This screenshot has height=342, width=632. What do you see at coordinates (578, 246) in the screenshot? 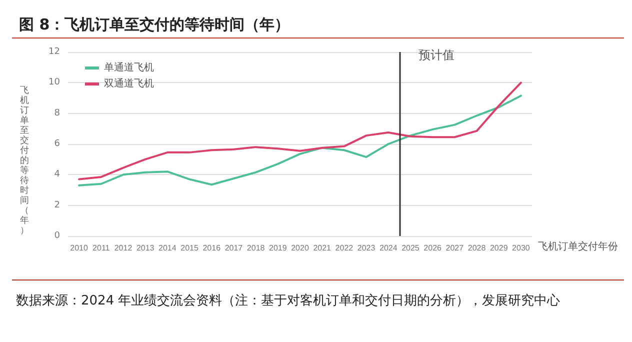
I see `x-axis-title: 飞机订单交付年份` at bounding box center [578, 246].